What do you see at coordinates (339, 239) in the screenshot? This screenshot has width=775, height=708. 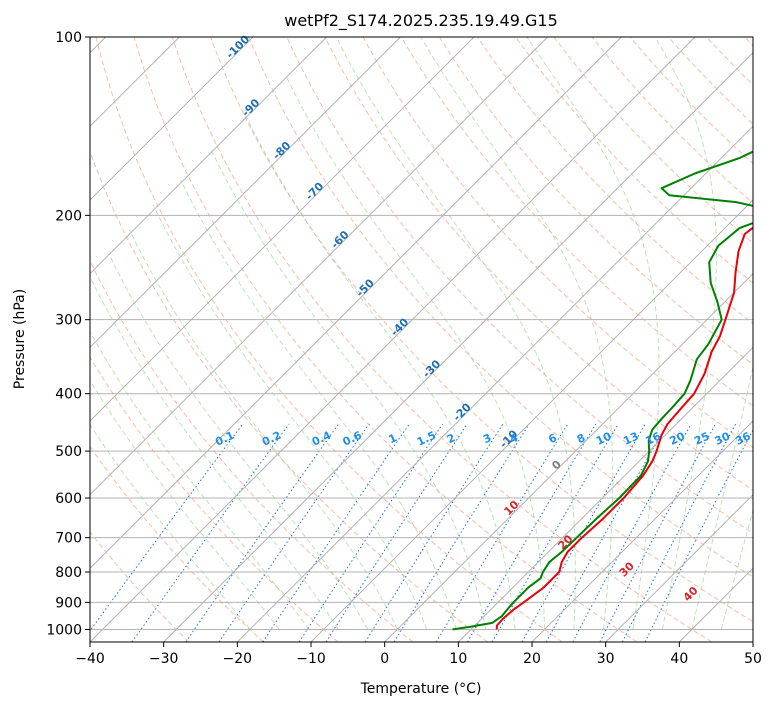 I see `isotherm-label: -60` at bounding box center [339, 239].